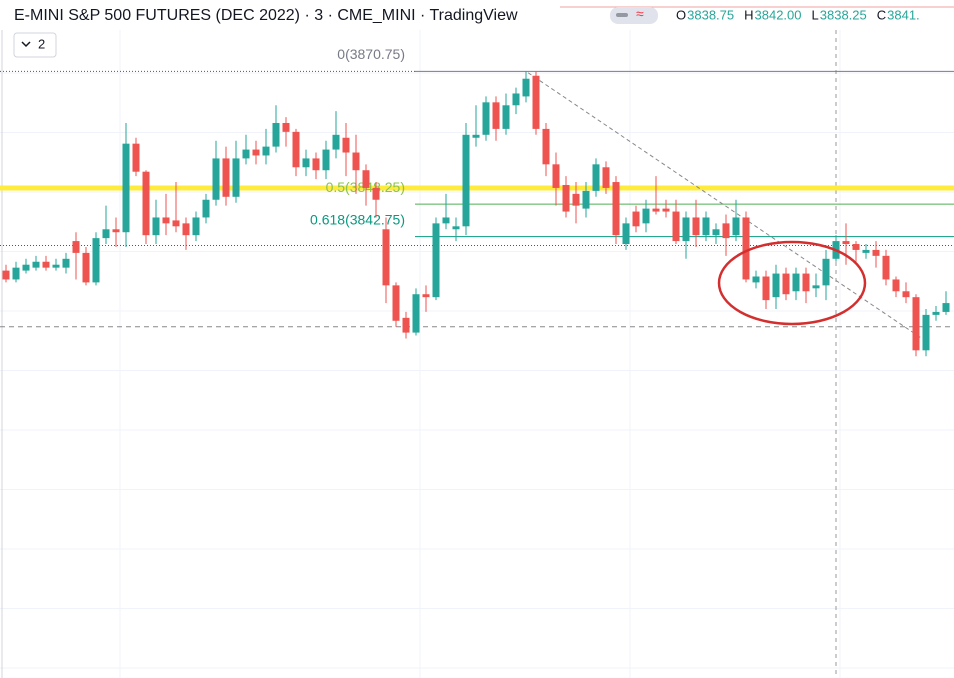 Image resolution: width=954 pixels, height=678 pixels. I want to click on status-icon, so click(622, 15).